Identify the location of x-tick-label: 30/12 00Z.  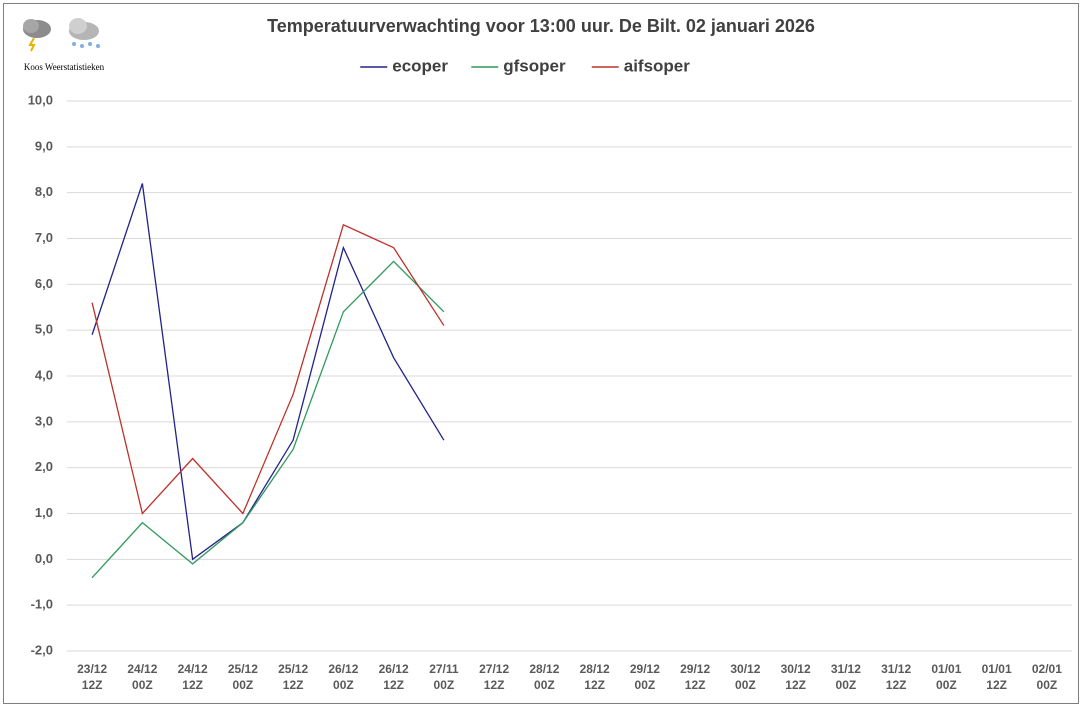
(745, 677).